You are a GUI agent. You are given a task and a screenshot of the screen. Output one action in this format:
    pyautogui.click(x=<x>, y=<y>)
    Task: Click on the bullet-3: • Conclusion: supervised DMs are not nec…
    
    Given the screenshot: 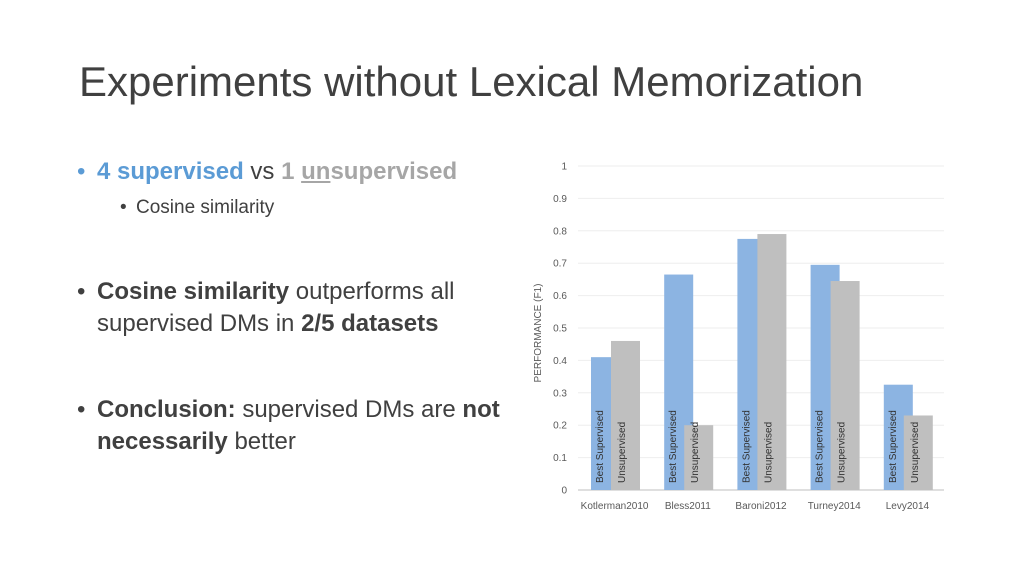 What is the action you would take?
    pyautogui.click(x=292, y=426)
    